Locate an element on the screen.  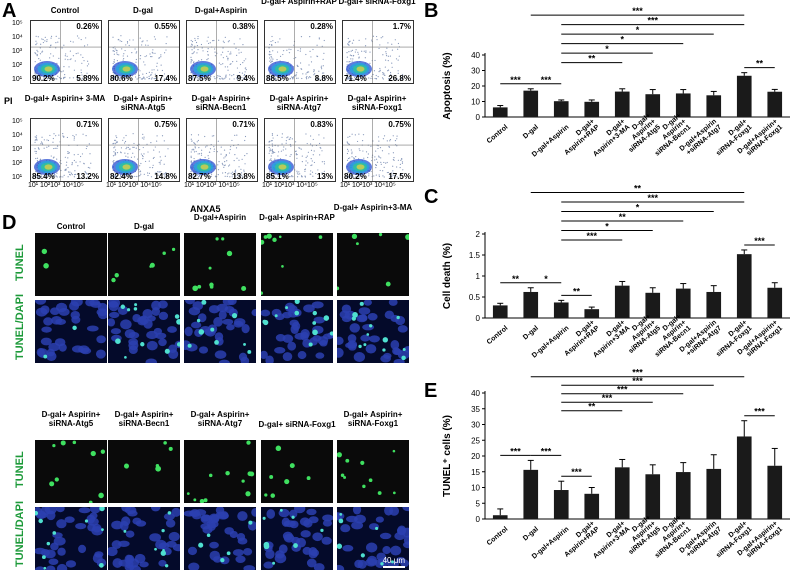
panel-letter-e: E is located at coordinates (431, 391).